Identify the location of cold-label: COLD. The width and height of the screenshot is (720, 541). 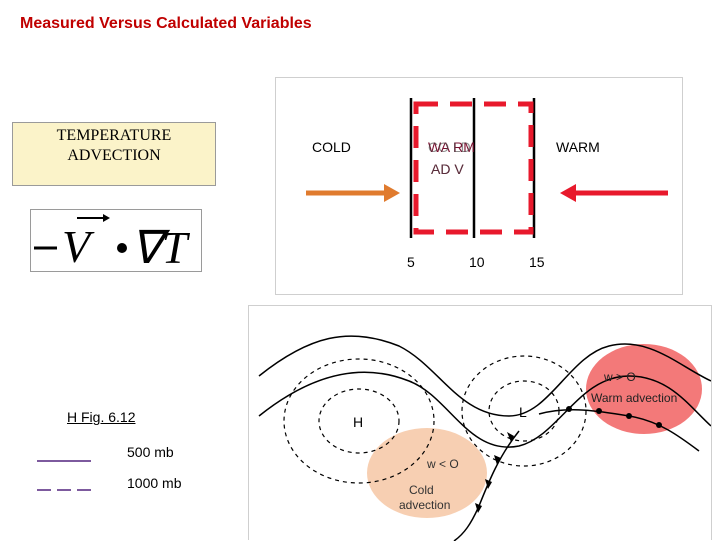
(331, 147).